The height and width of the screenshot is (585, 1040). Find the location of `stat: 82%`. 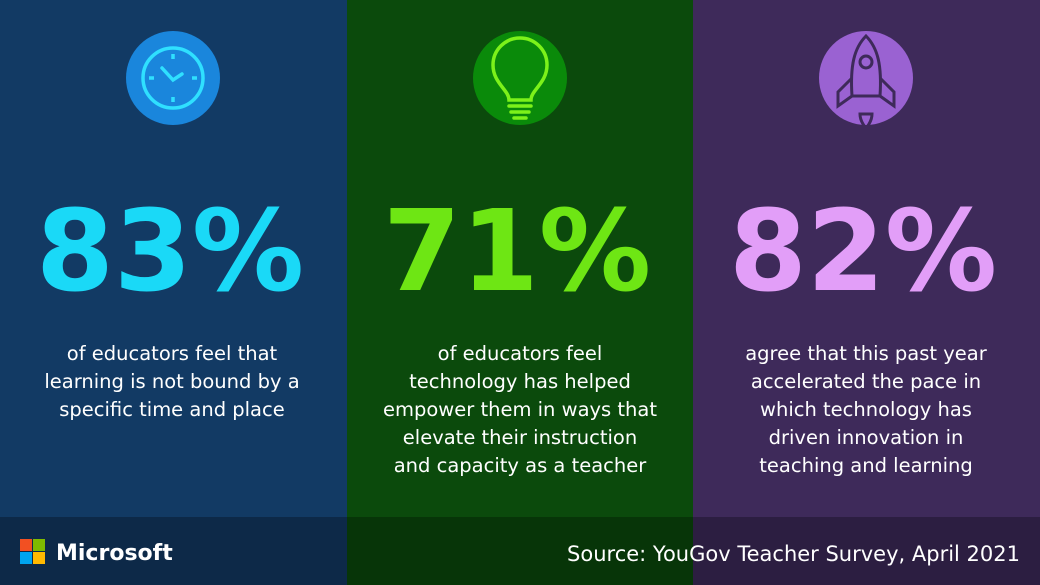

stat: 82% is located at coordinates (863, 252).